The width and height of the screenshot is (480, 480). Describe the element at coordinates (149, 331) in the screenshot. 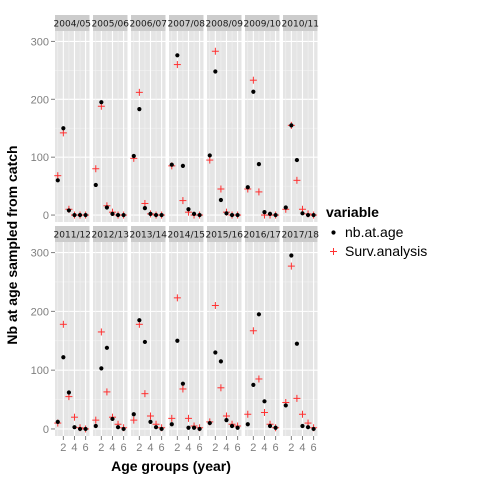

I see `facet-panel: 2013/14` at that location.